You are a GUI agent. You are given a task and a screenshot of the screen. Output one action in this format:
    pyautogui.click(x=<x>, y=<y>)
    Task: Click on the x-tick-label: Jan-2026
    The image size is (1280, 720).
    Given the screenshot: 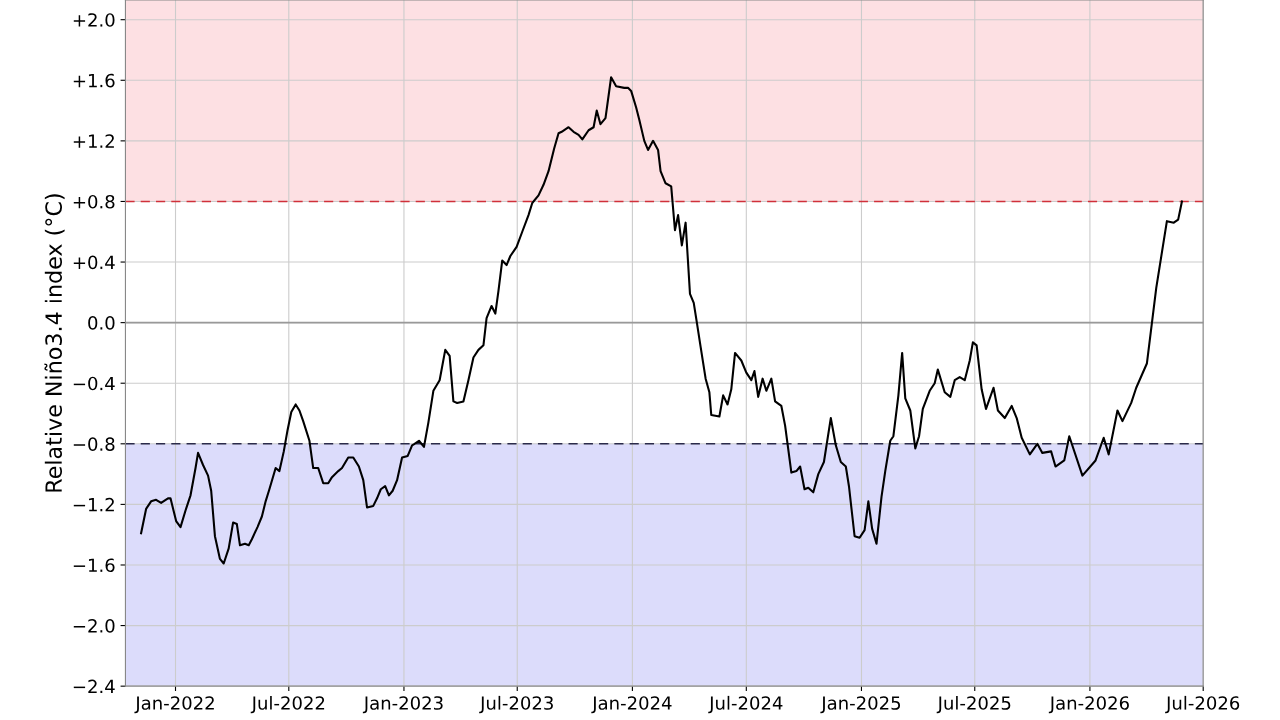 What is the action you would take?
    pyautogui.click(x=1088, y=705)
    